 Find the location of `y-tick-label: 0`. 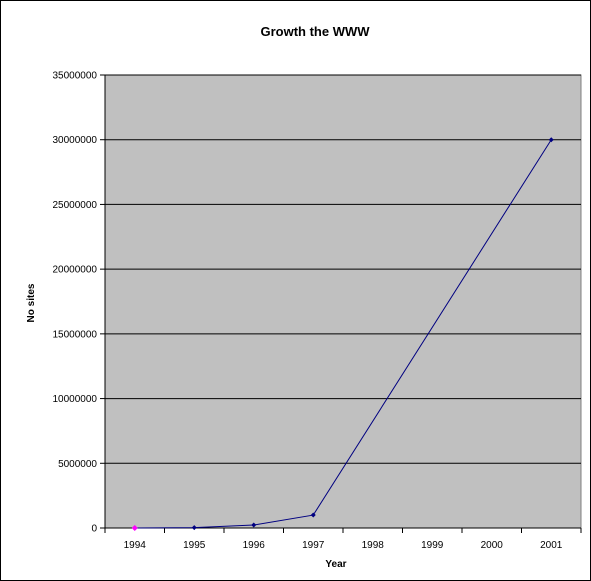

y-tick-label: 0 is located at coordinates (94, 529).